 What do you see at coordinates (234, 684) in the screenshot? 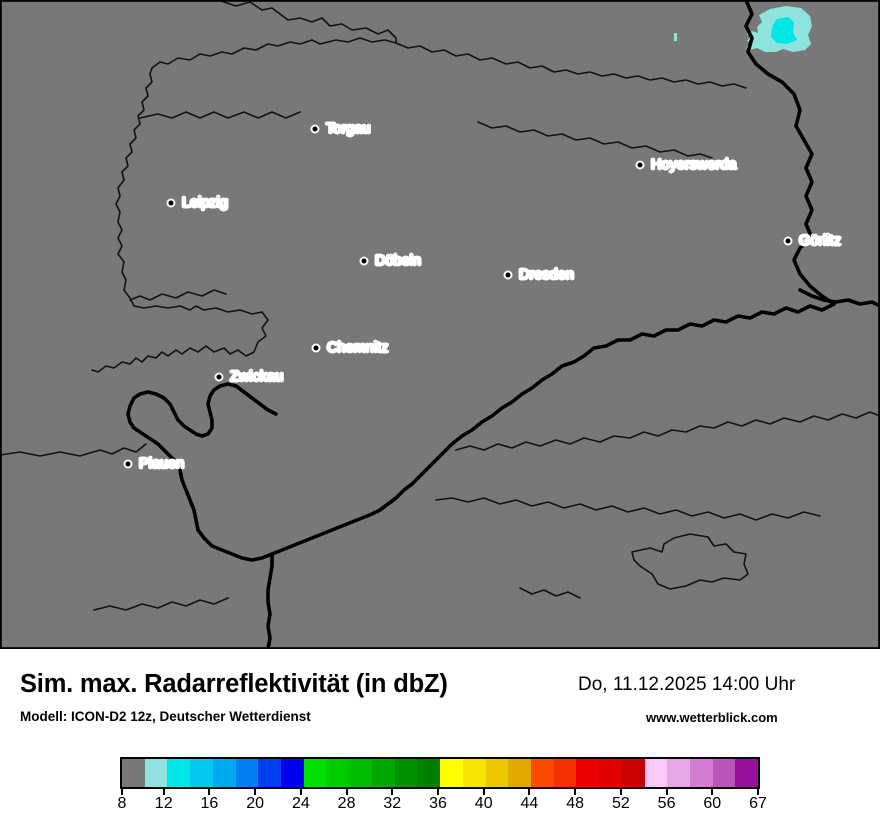
I see `legend-title: Sim. max. Radarreflektivität (in dbZ)` at bounding box center [234, 684].